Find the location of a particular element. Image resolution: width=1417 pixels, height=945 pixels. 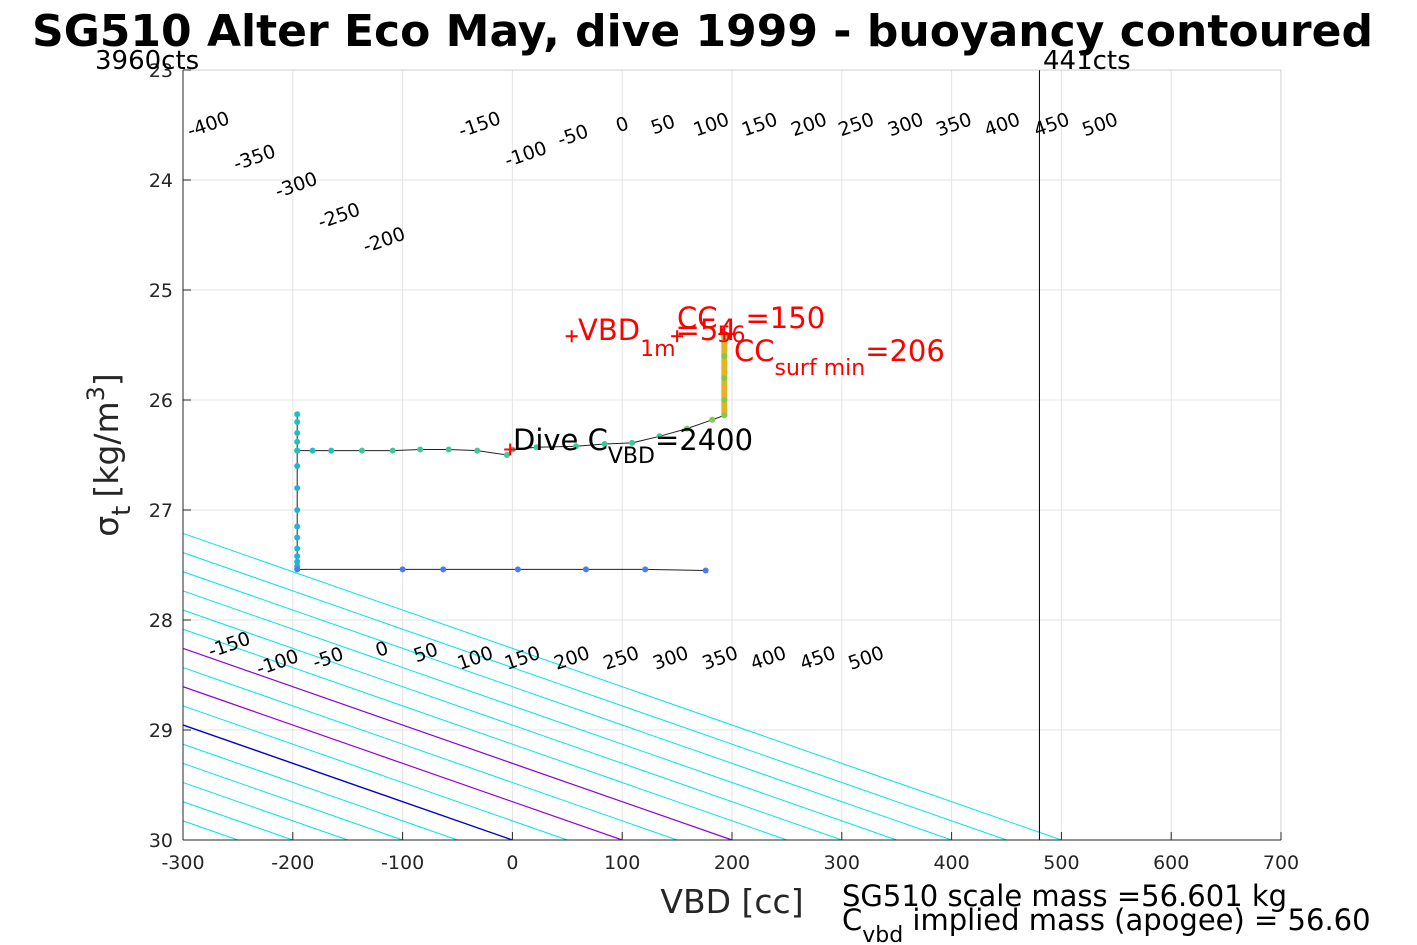

y-tick-label: 25 is located at coordinates (161, 291).